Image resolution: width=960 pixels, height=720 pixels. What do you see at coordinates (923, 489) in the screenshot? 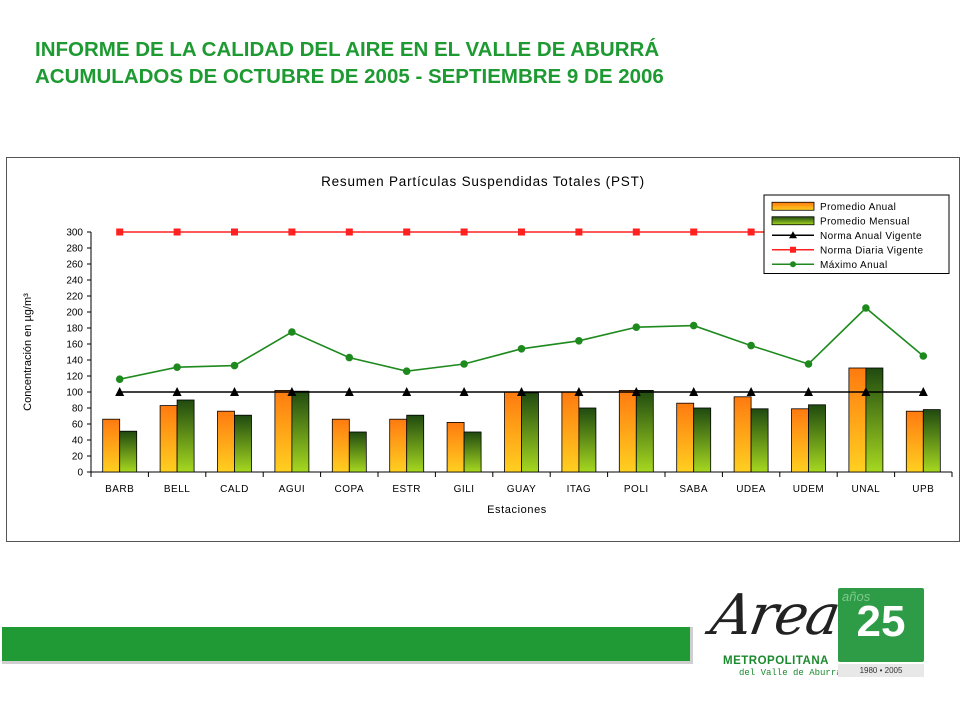
I see `x-tick-label: UPB` at bounding box center [923, 489].